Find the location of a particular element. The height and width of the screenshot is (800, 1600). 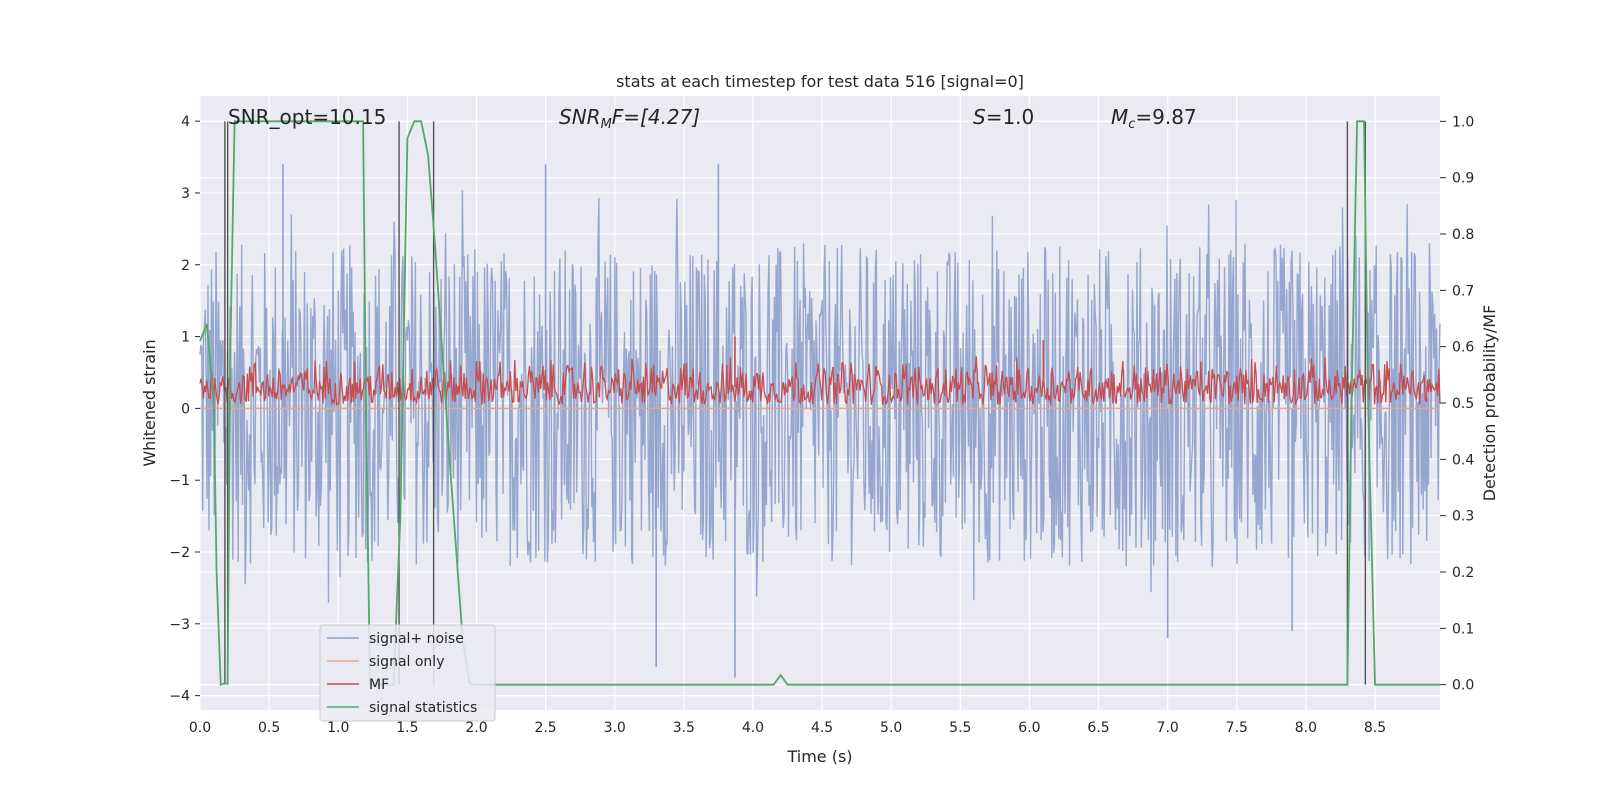

y-tick-label-1: 3 is located at coordinates (185, 194).